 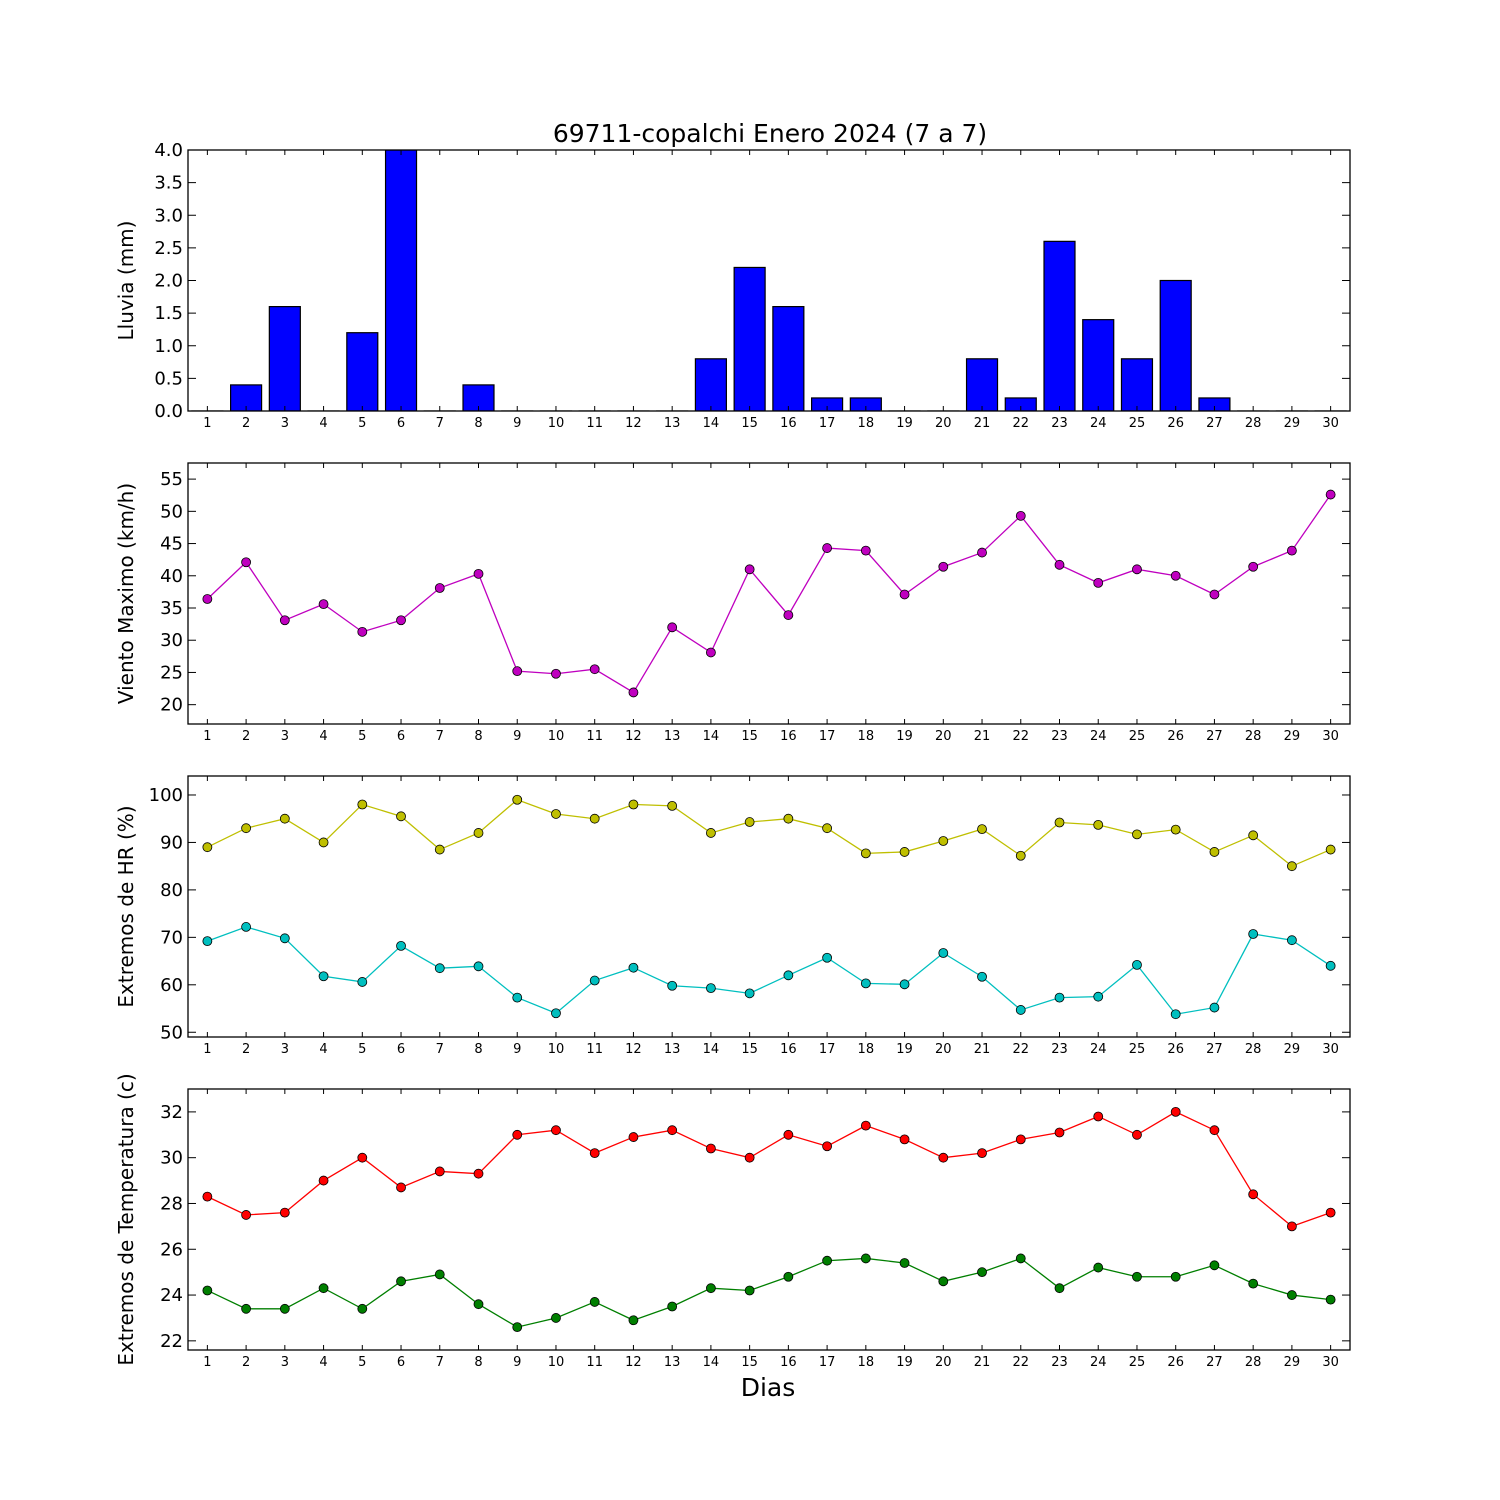 What do you see at coordinates (126, 281) in the screenshot?
I see `y-axis-label-lluvia: Lluvia (mm)` at bounding box center [126, 281].